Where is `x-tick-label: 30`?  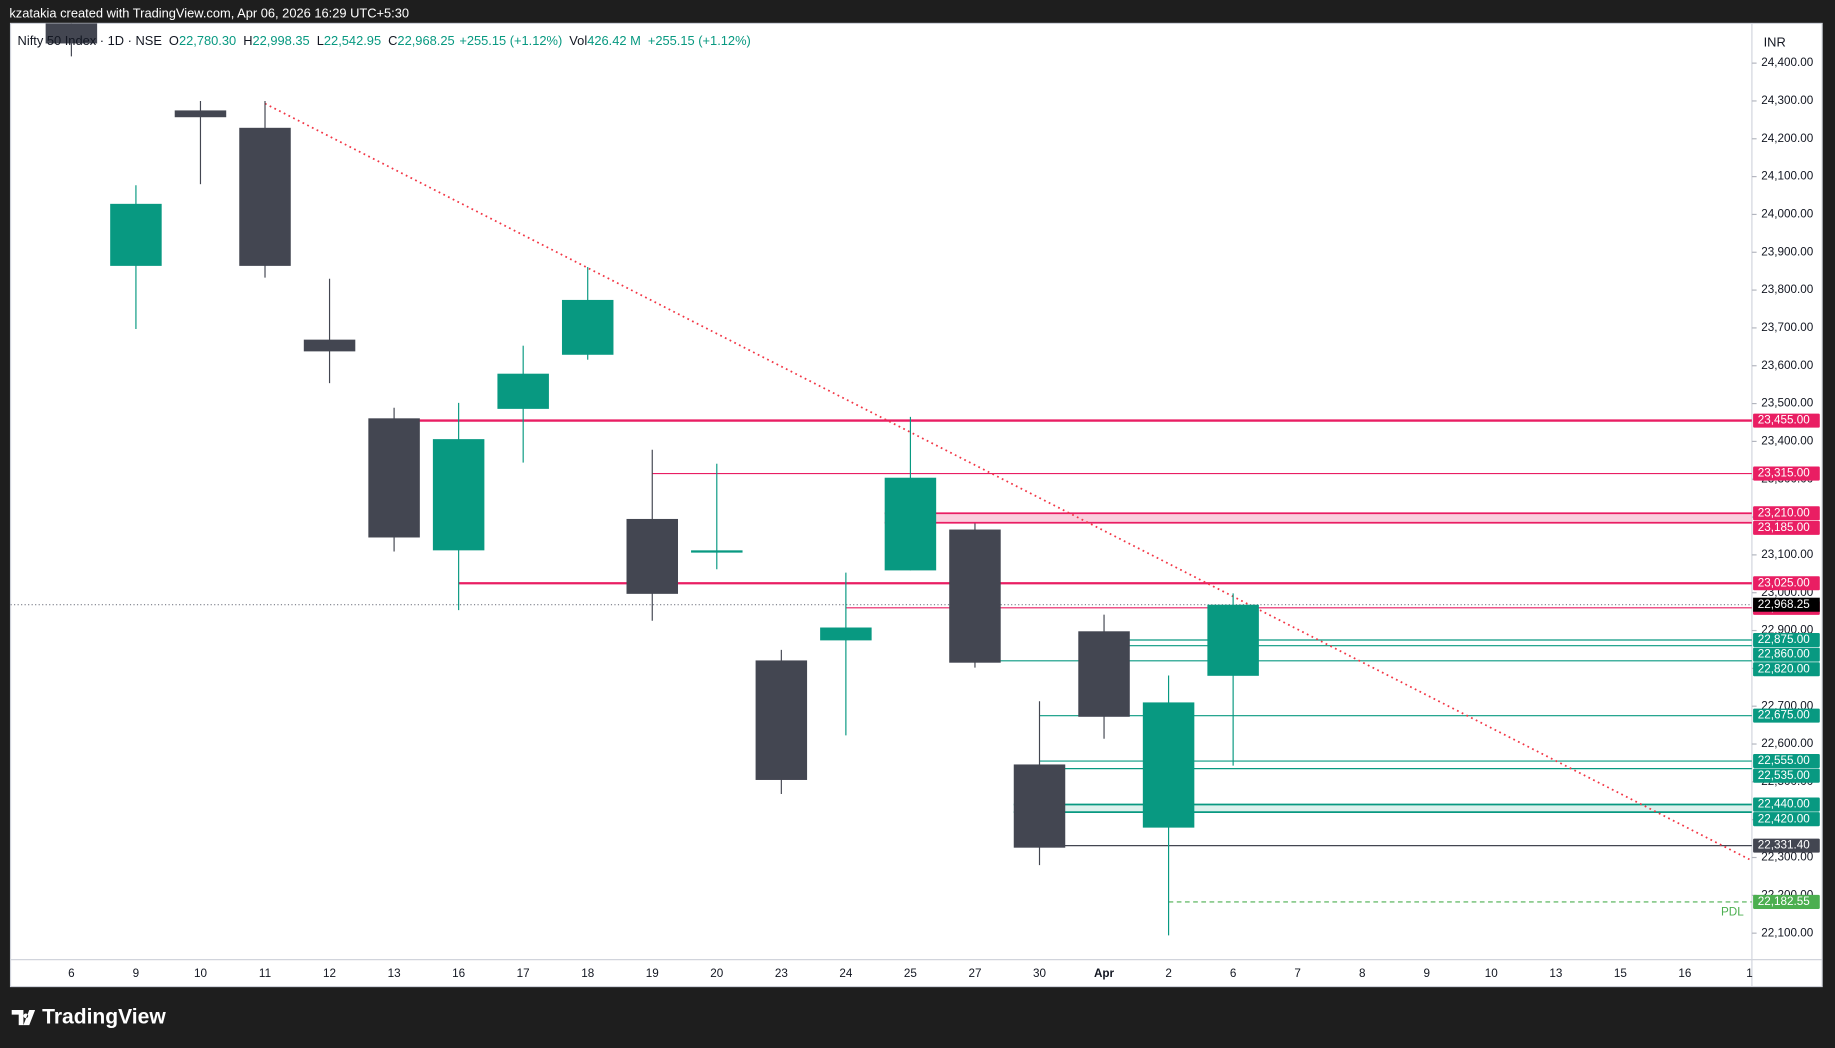 x-tick-label: 30 is located at coordinates (1040, 973).